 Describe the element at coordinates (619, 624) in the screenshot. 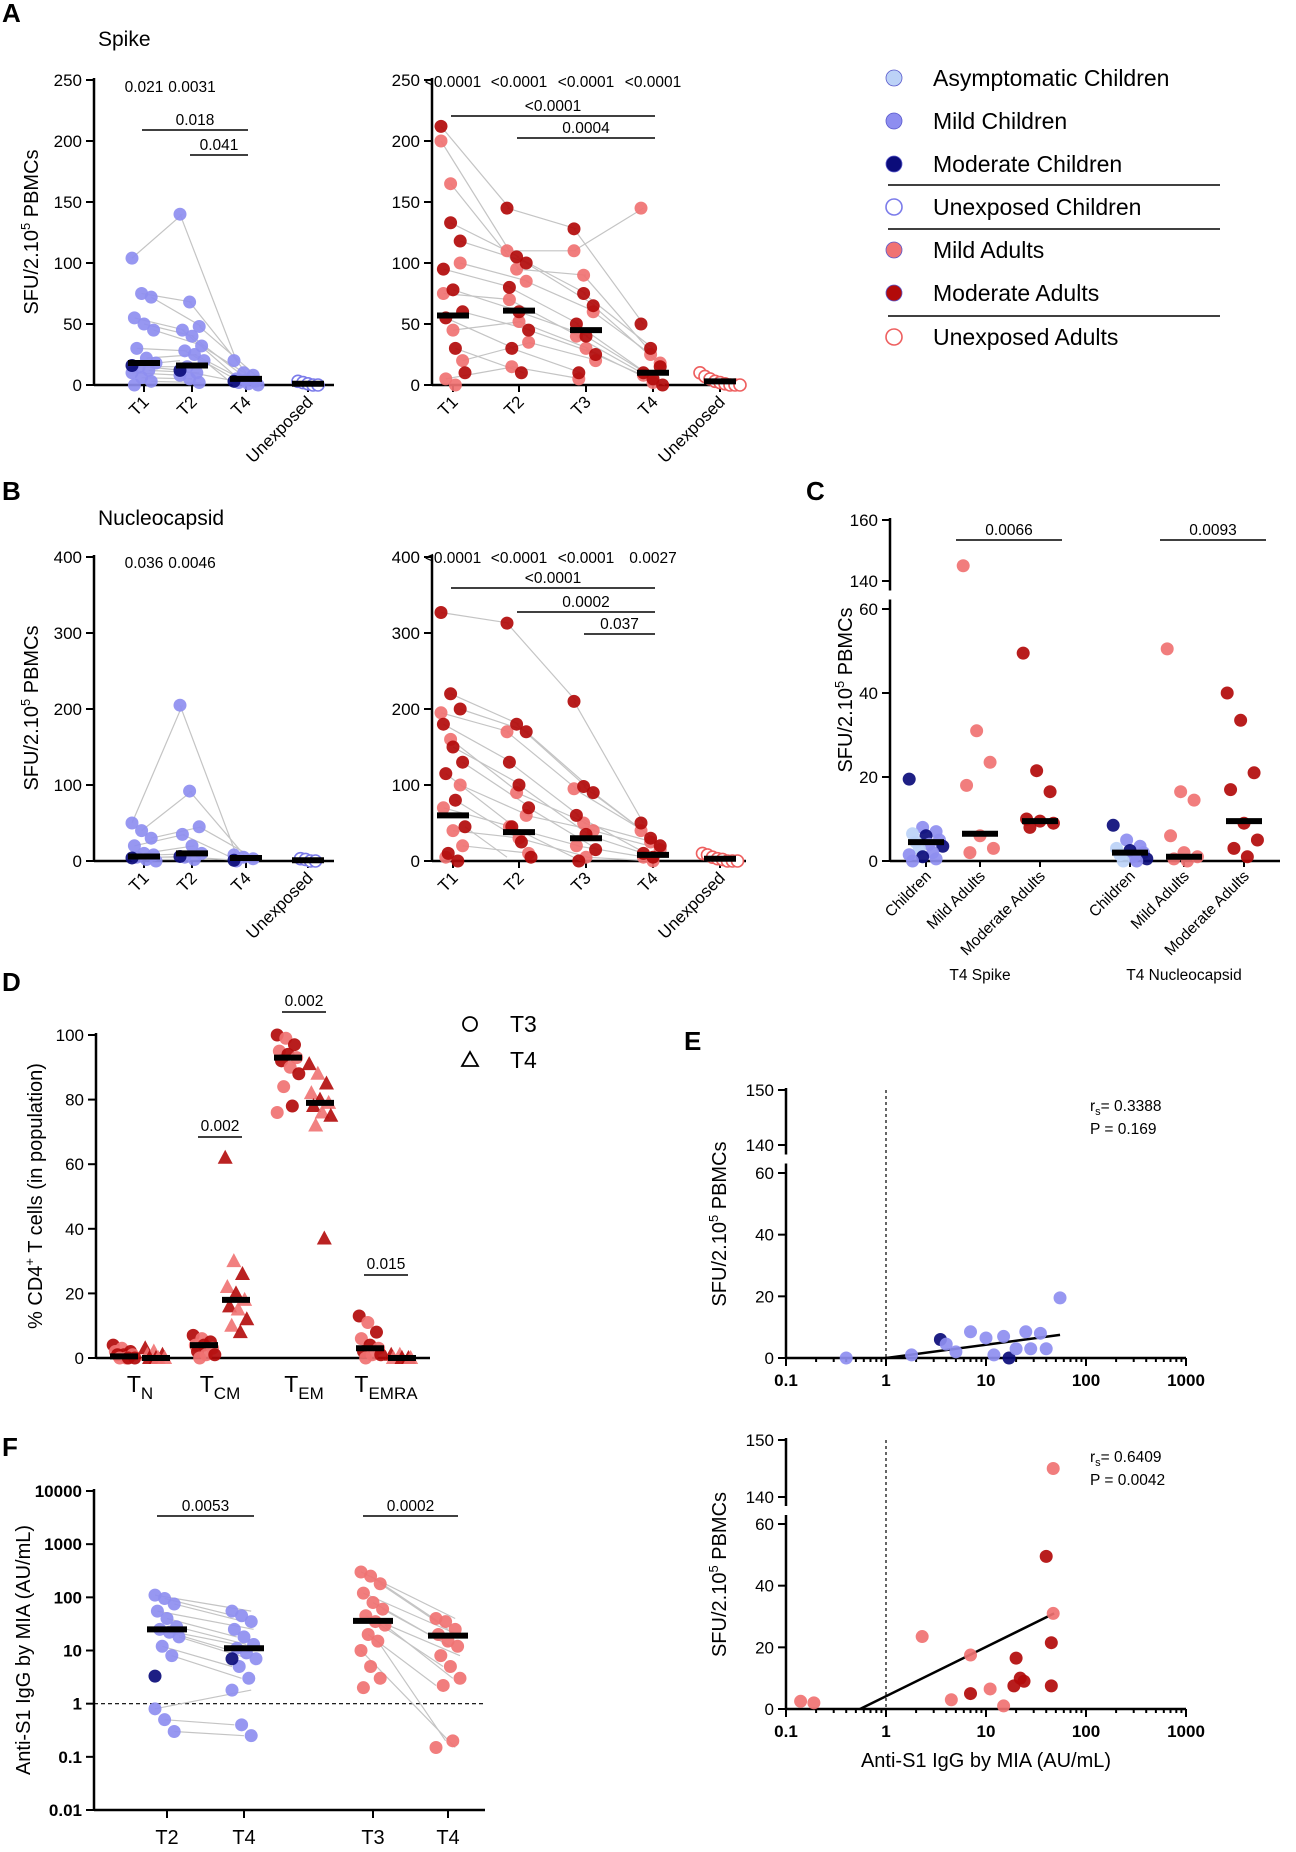

I see `comparison-p-value: 0.037` at that location.